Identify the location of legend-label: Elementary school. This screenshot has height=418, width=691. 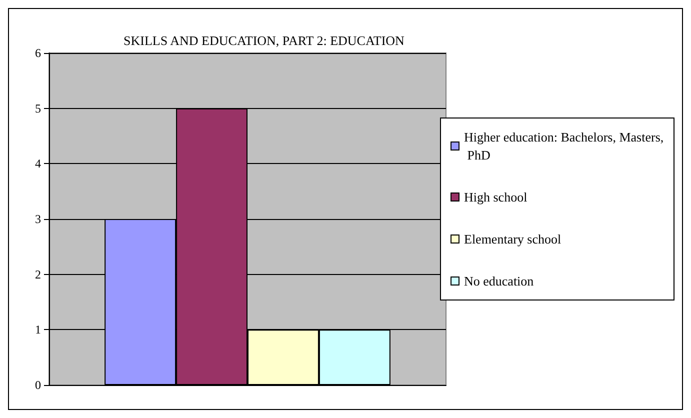
(513, 239).